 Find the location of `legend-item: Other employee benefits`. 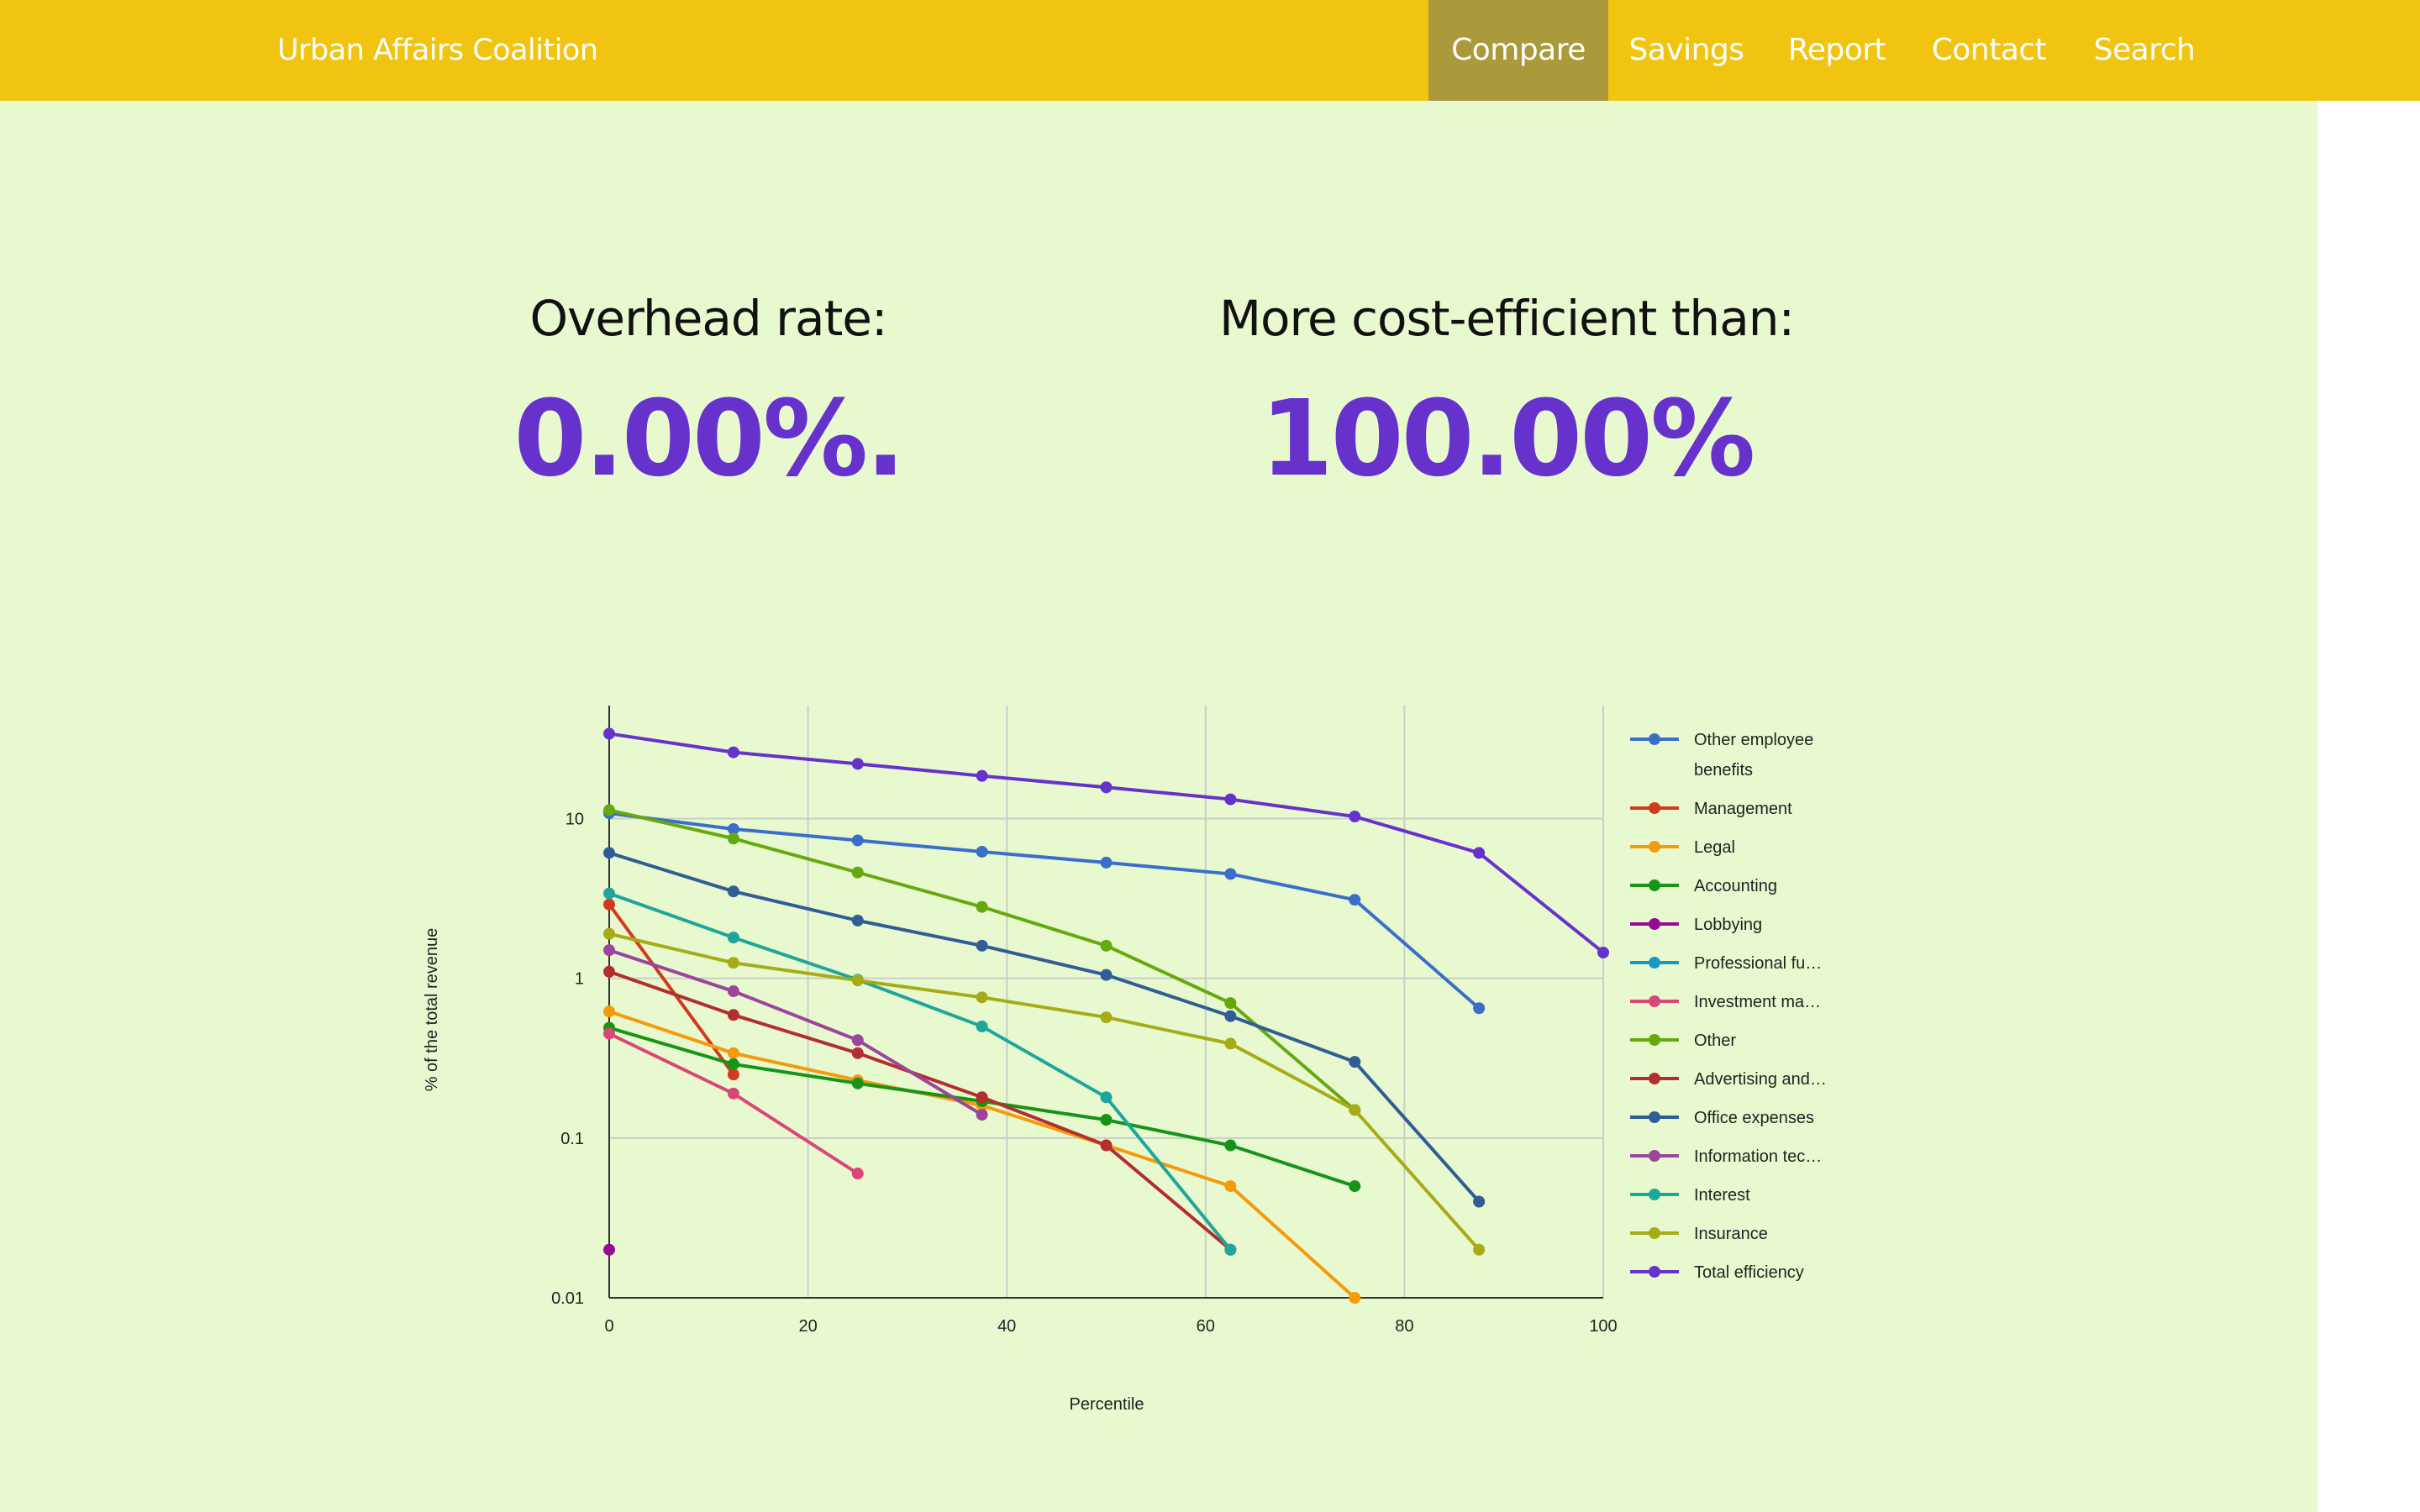

legend-item: Other employee benefits is located at coordinates (1722, 755).